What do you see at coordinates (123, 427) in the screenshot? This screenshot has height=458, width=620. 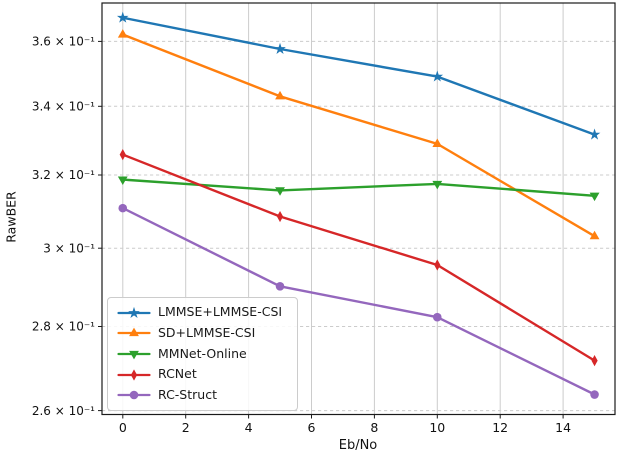 I see `x-tick-label: 0` at bounding box center [123, 427].